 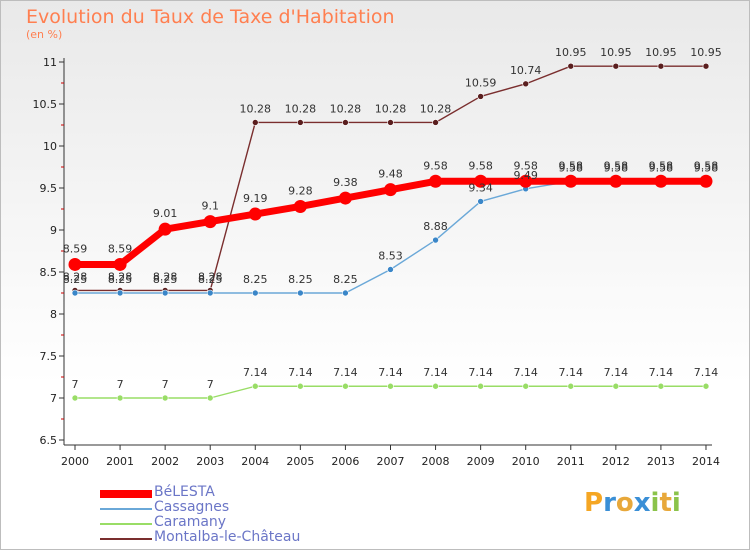 What do you see at coordinates (49, 440) in the screenshot?
I see `y-tick-label: 6.5` at bounding box center [49, 440].